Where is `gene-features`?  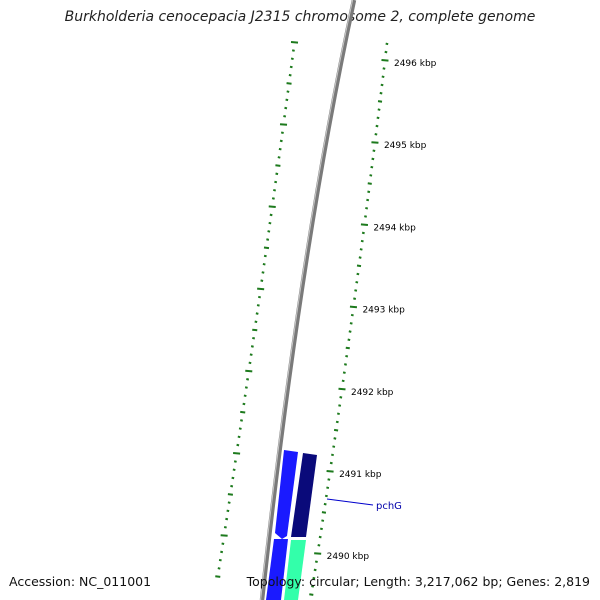
gene-features is located at coordinates (291, 525).